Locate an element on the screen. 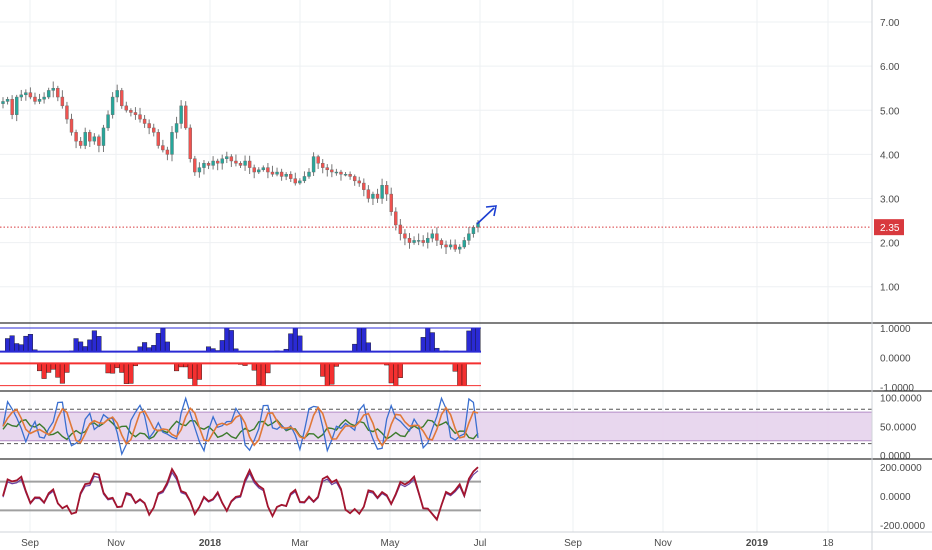 The height and width of the screenshot is (550, 932). x-tick-label: Sep is located at coordinates (30, 543).